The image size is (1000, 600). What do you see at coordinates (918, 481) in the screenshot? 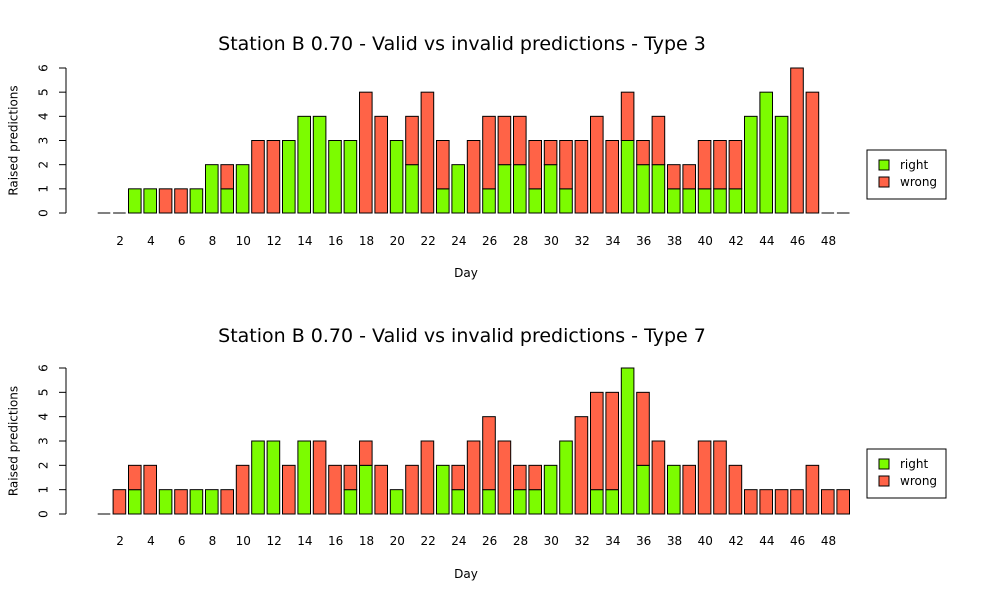
I see `legend-label-wrong: wrong` at bounding box center [918, 481].